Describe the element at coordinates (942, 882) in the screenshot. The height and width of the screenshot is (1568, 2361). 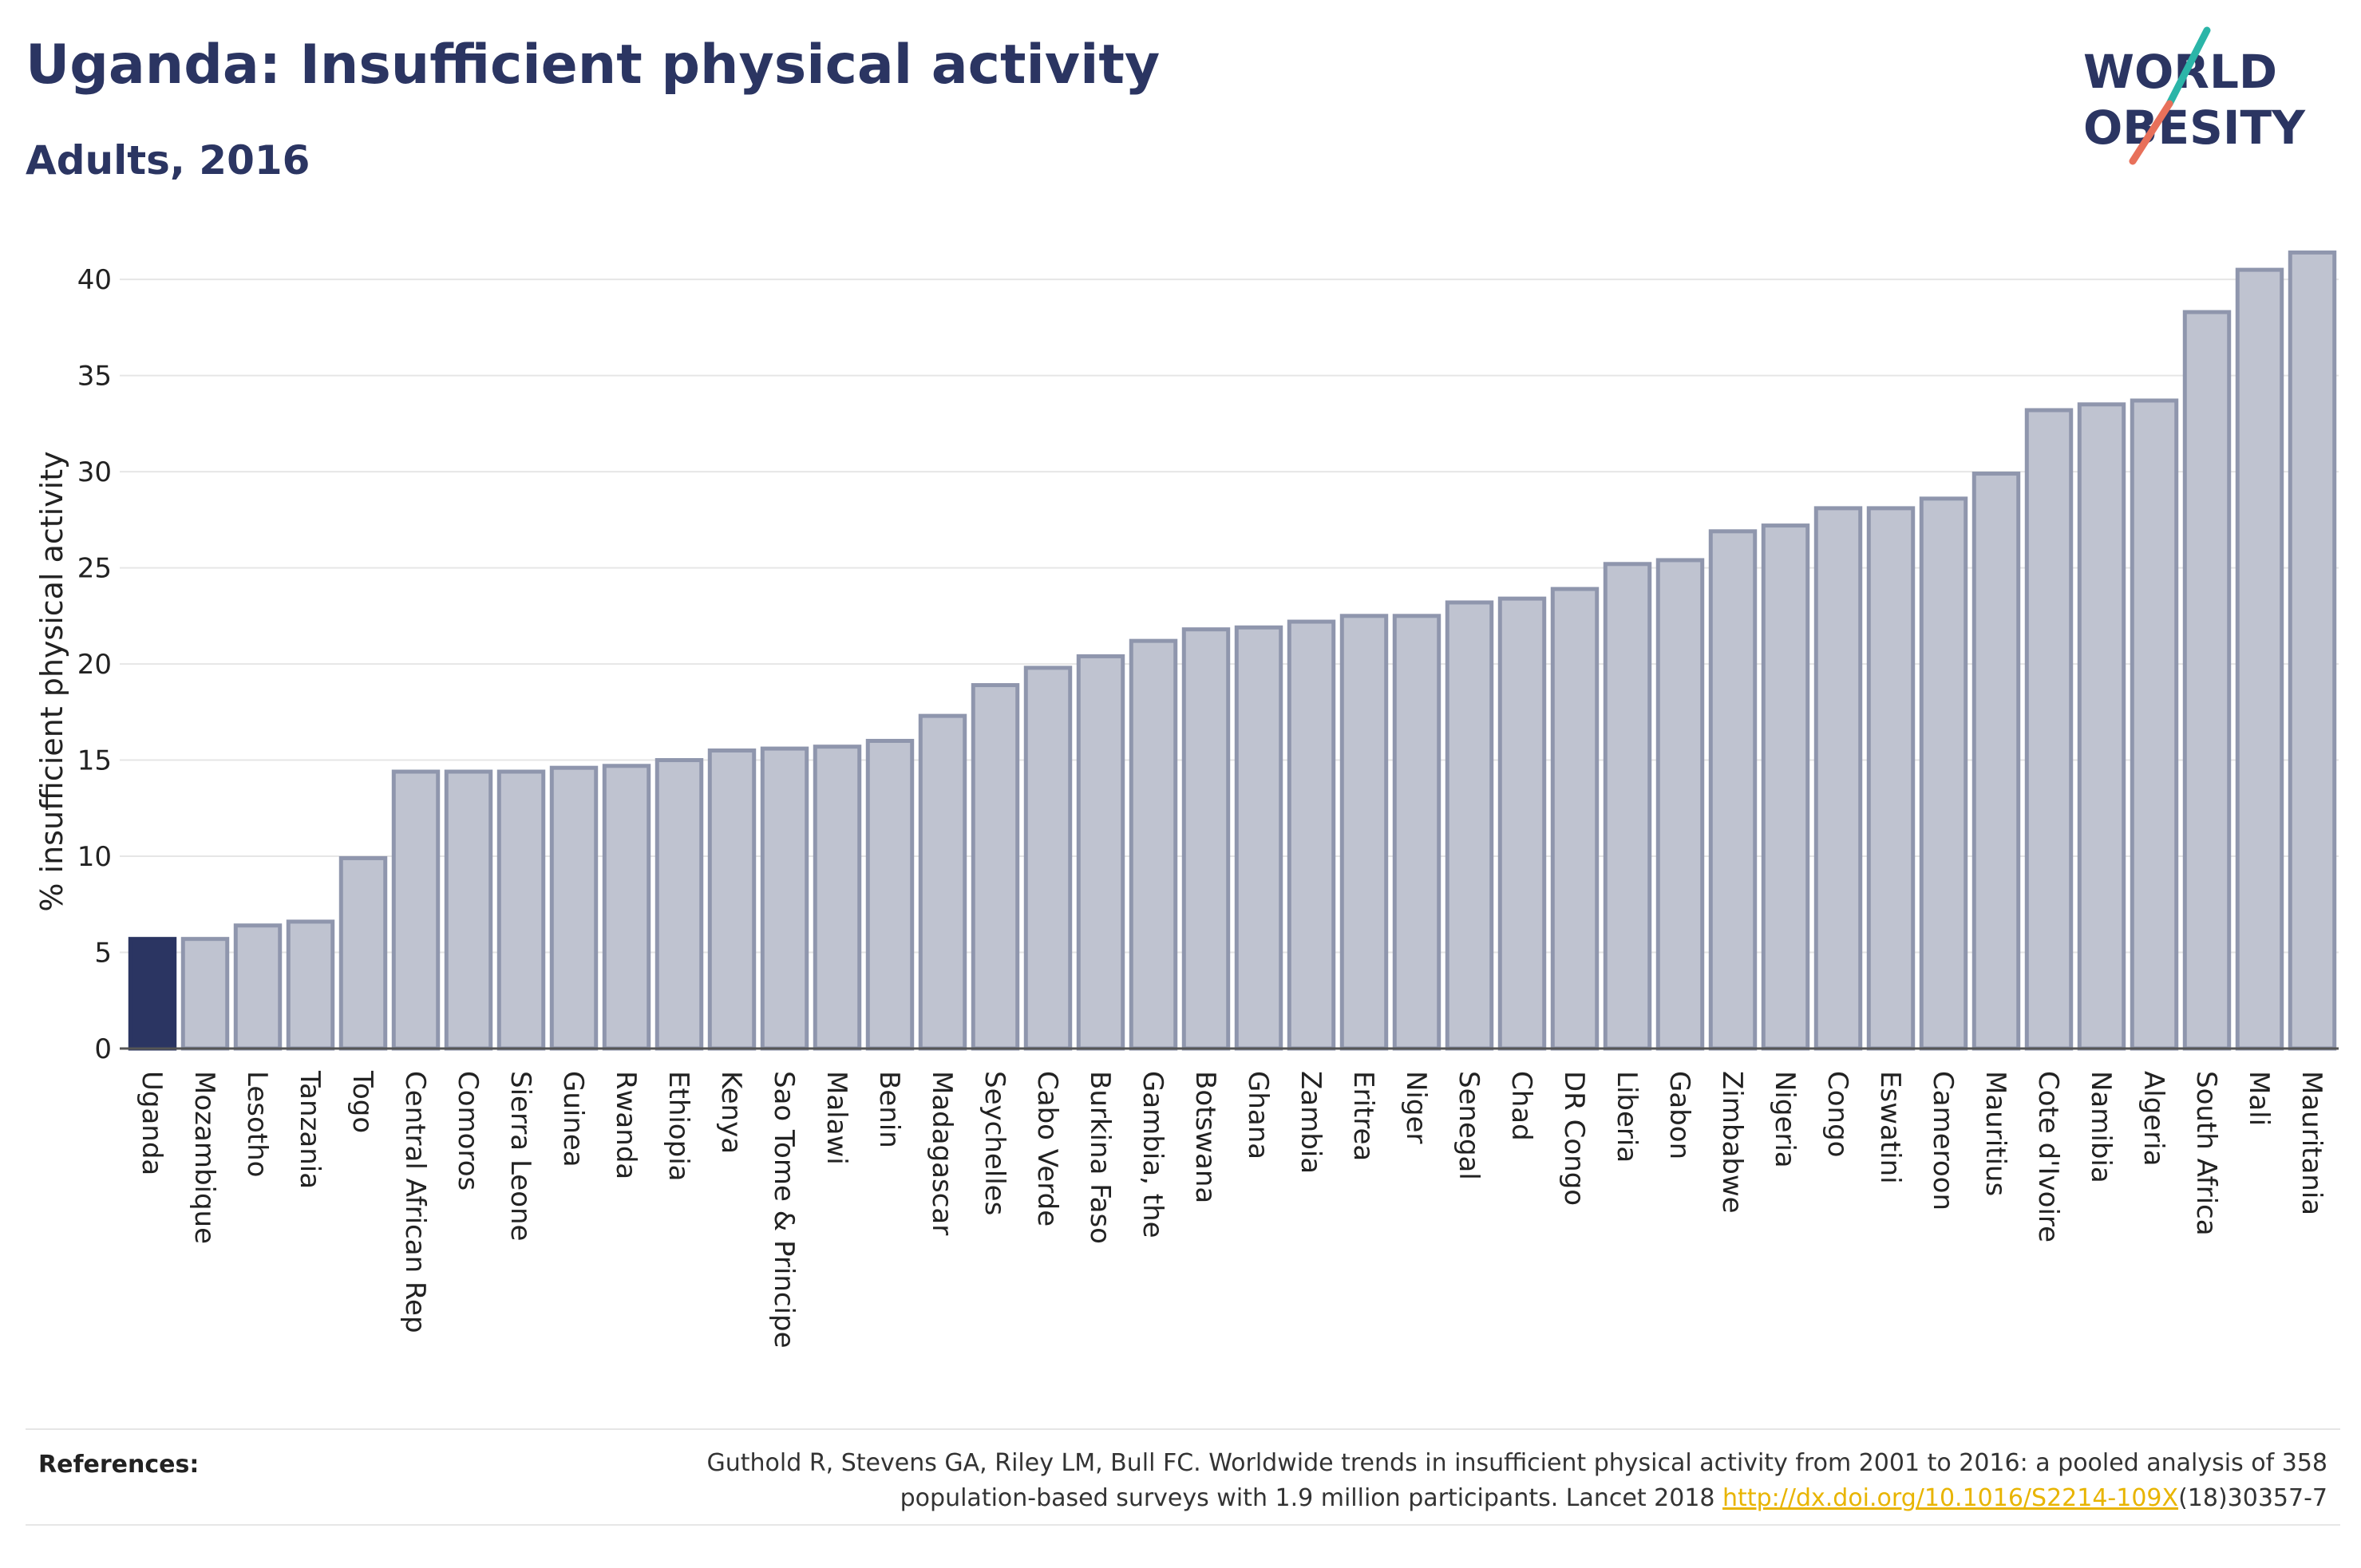
I see `bar-madagascar` at that location.